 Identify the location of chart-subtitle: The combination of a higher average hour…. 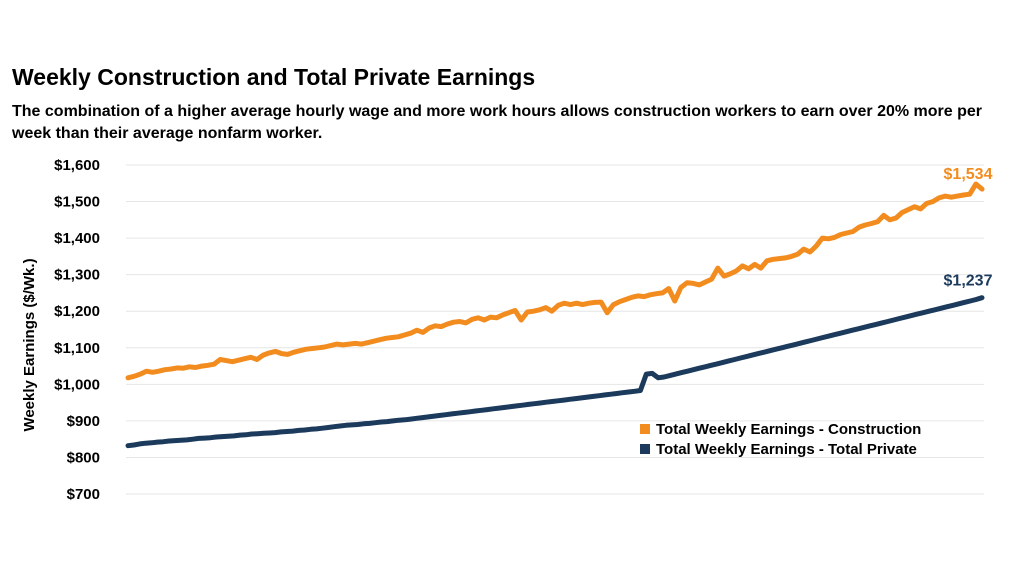
(497, 122).